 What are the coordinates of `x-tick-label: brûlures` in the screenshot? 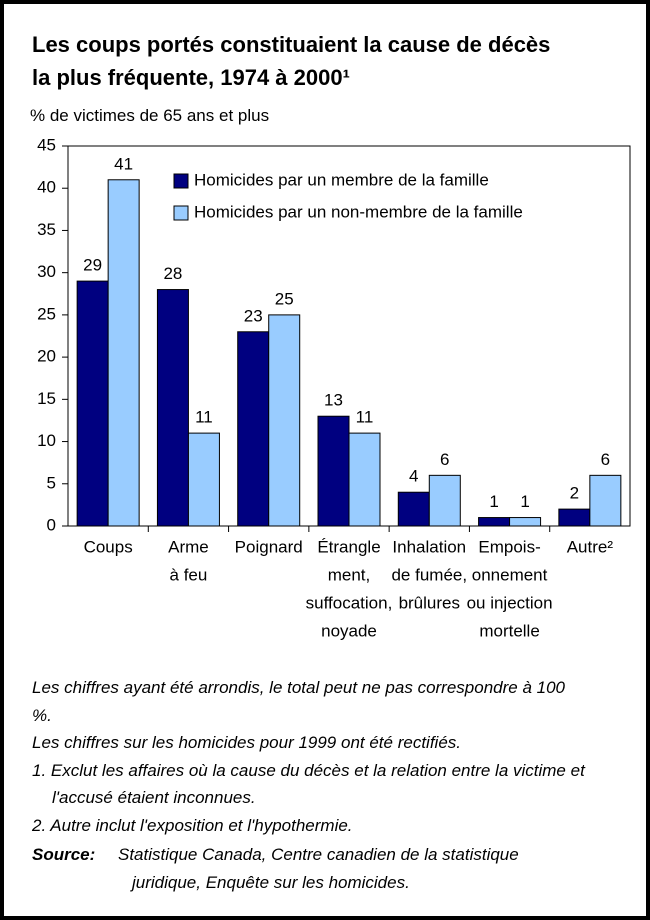 It's located at (429, 602).